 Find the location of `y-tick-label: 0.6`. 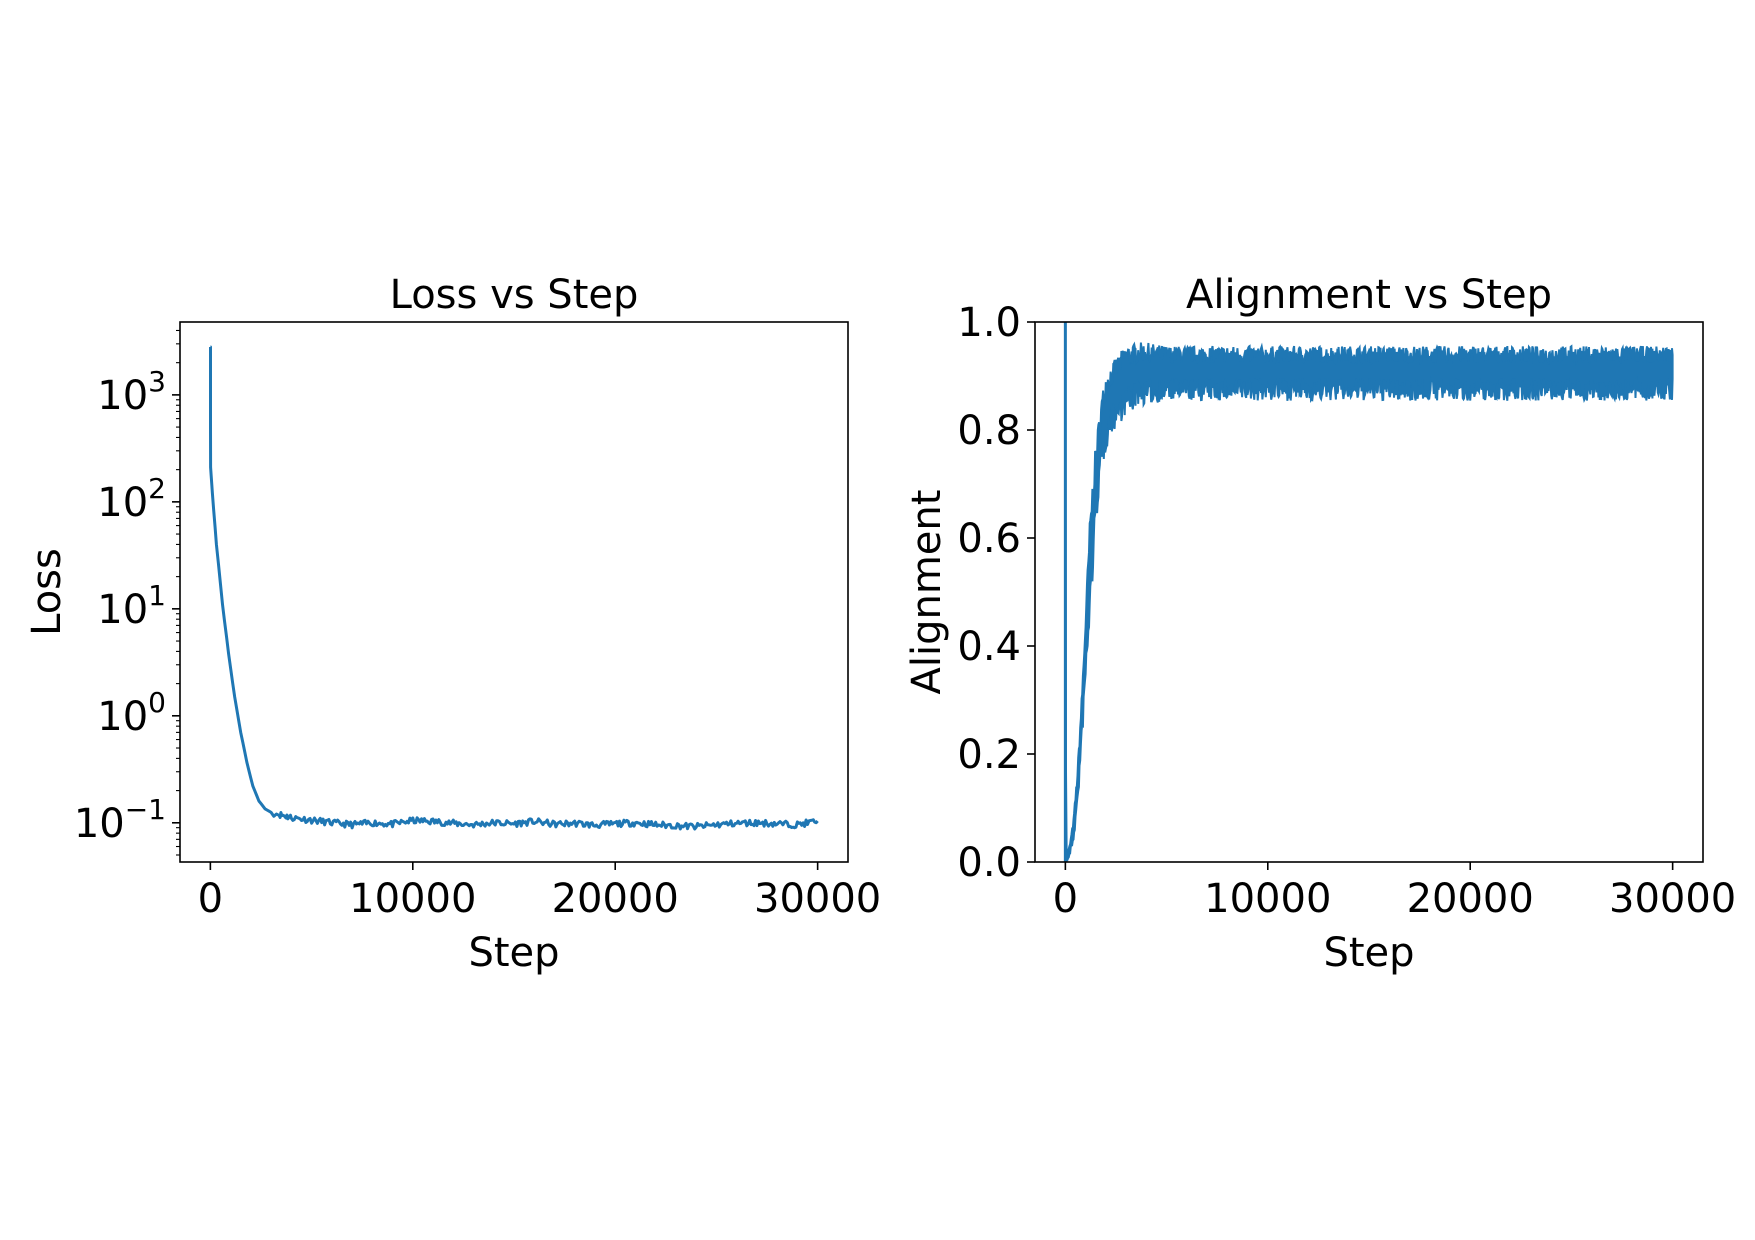

y-tick-label: 0.6 is located at coordinates (989, 539).